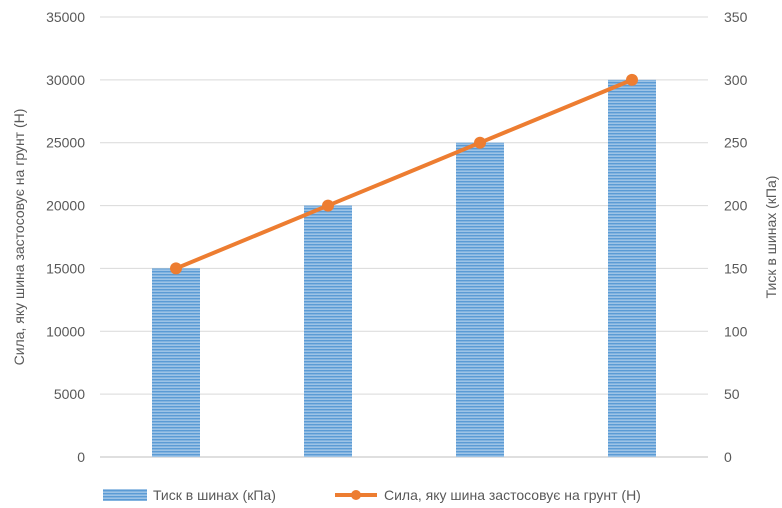 This screenshot has height=508, width=782. What do you see at coordinates (736, 206) in the screenshot?
I see `right-tick-label: 200` at bounding box center [736, 206].